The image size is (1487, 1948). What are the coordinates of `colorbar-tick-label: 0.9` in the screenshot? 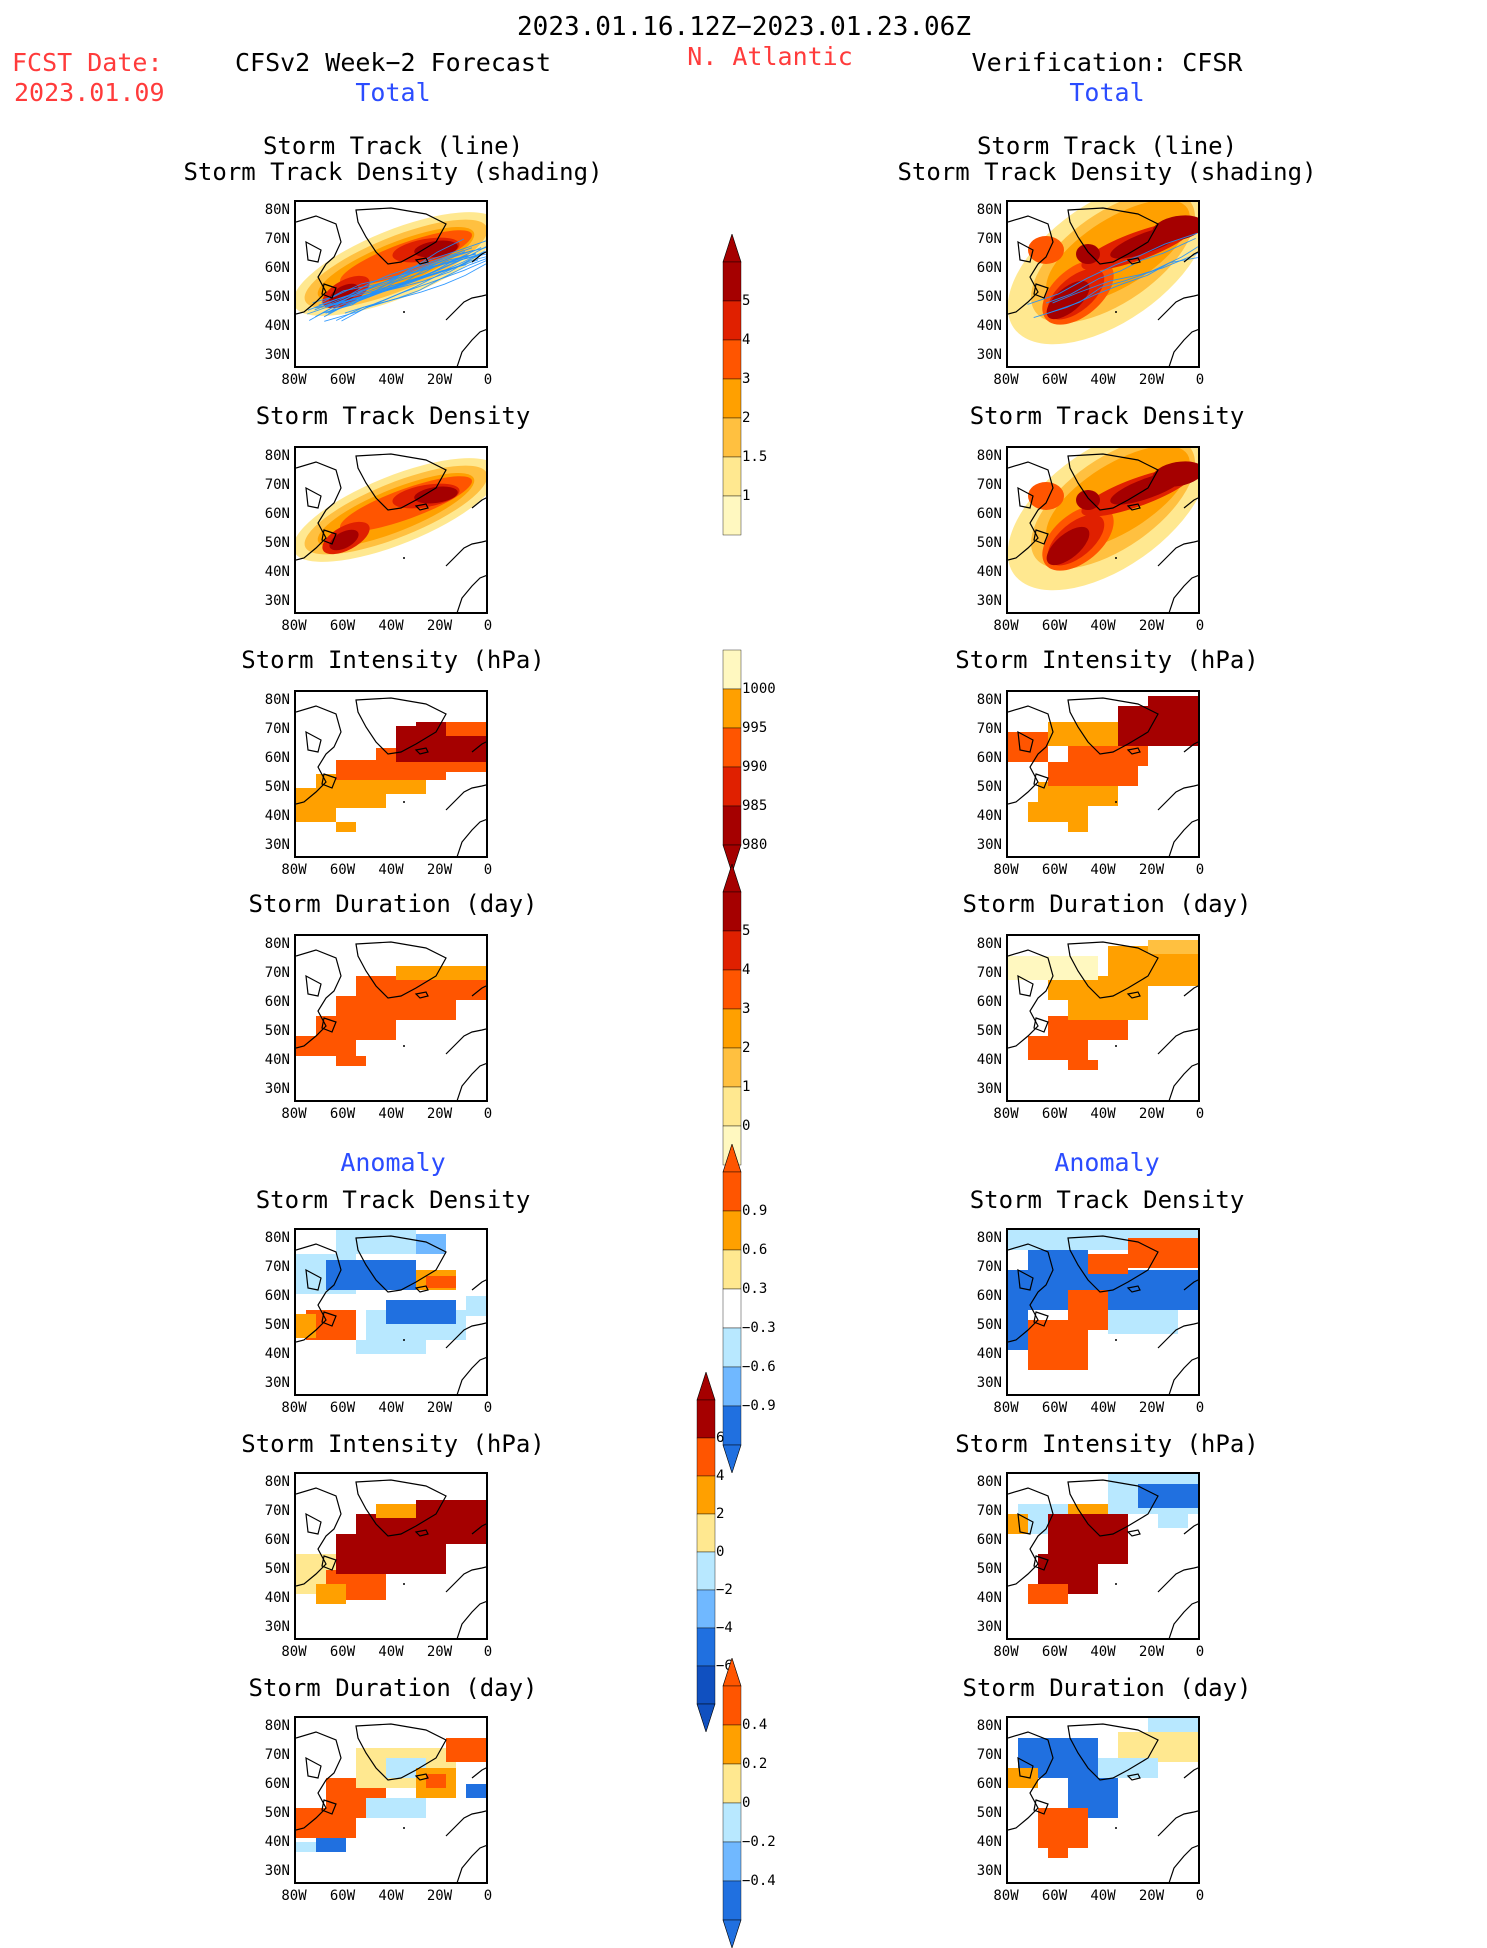 It's located at (755, 1211).